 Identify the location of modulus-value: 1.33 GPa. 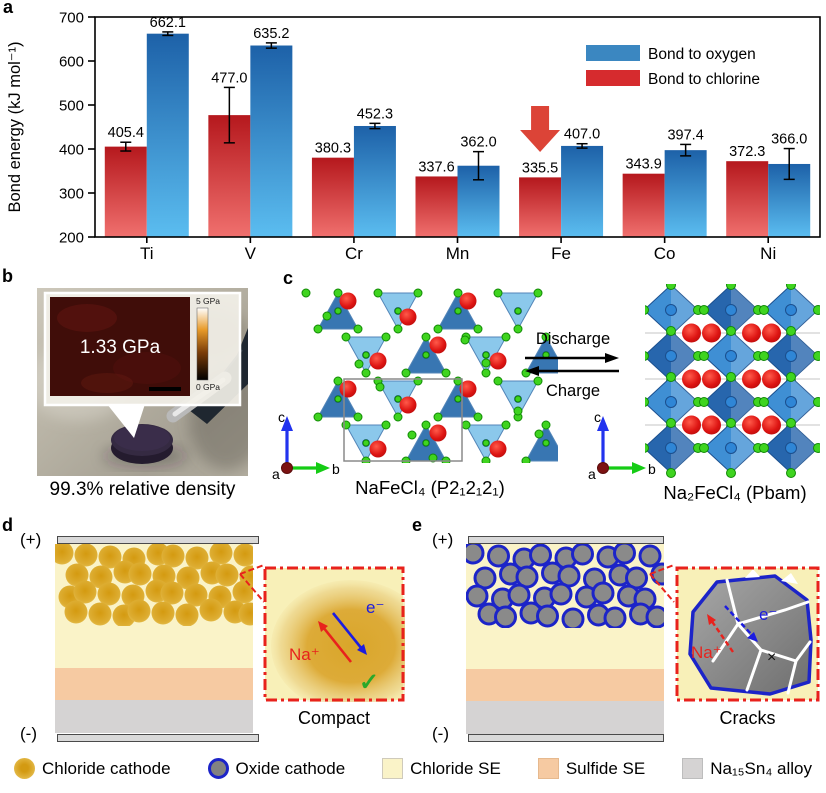
(120, 347).